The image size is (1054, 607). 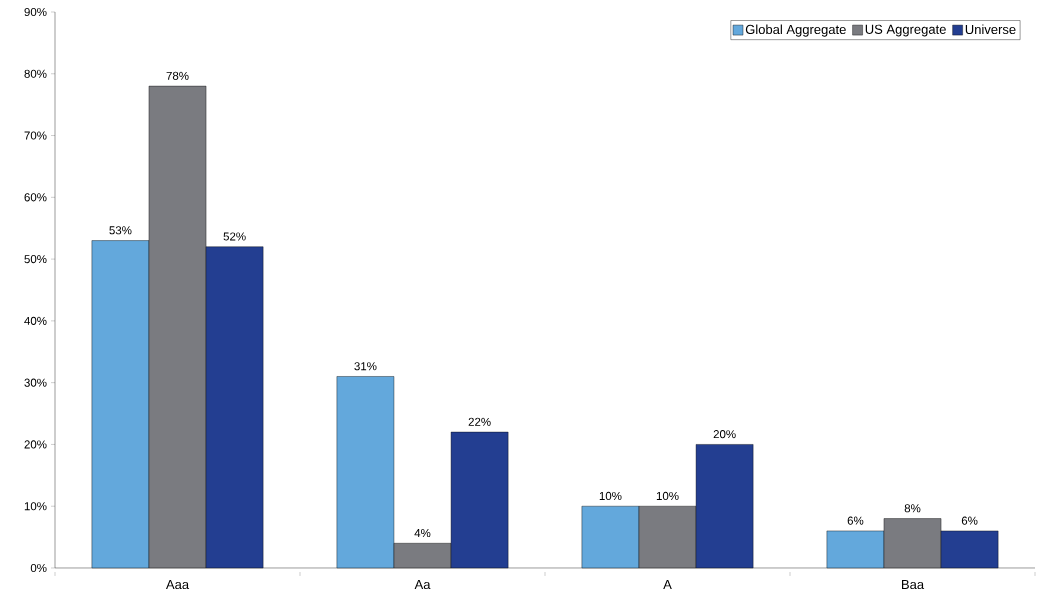 What do you see at coordinates (177, 585) in the screenshot?
I see `x-tick-label: Aaa` at bounding box center [177, 585].